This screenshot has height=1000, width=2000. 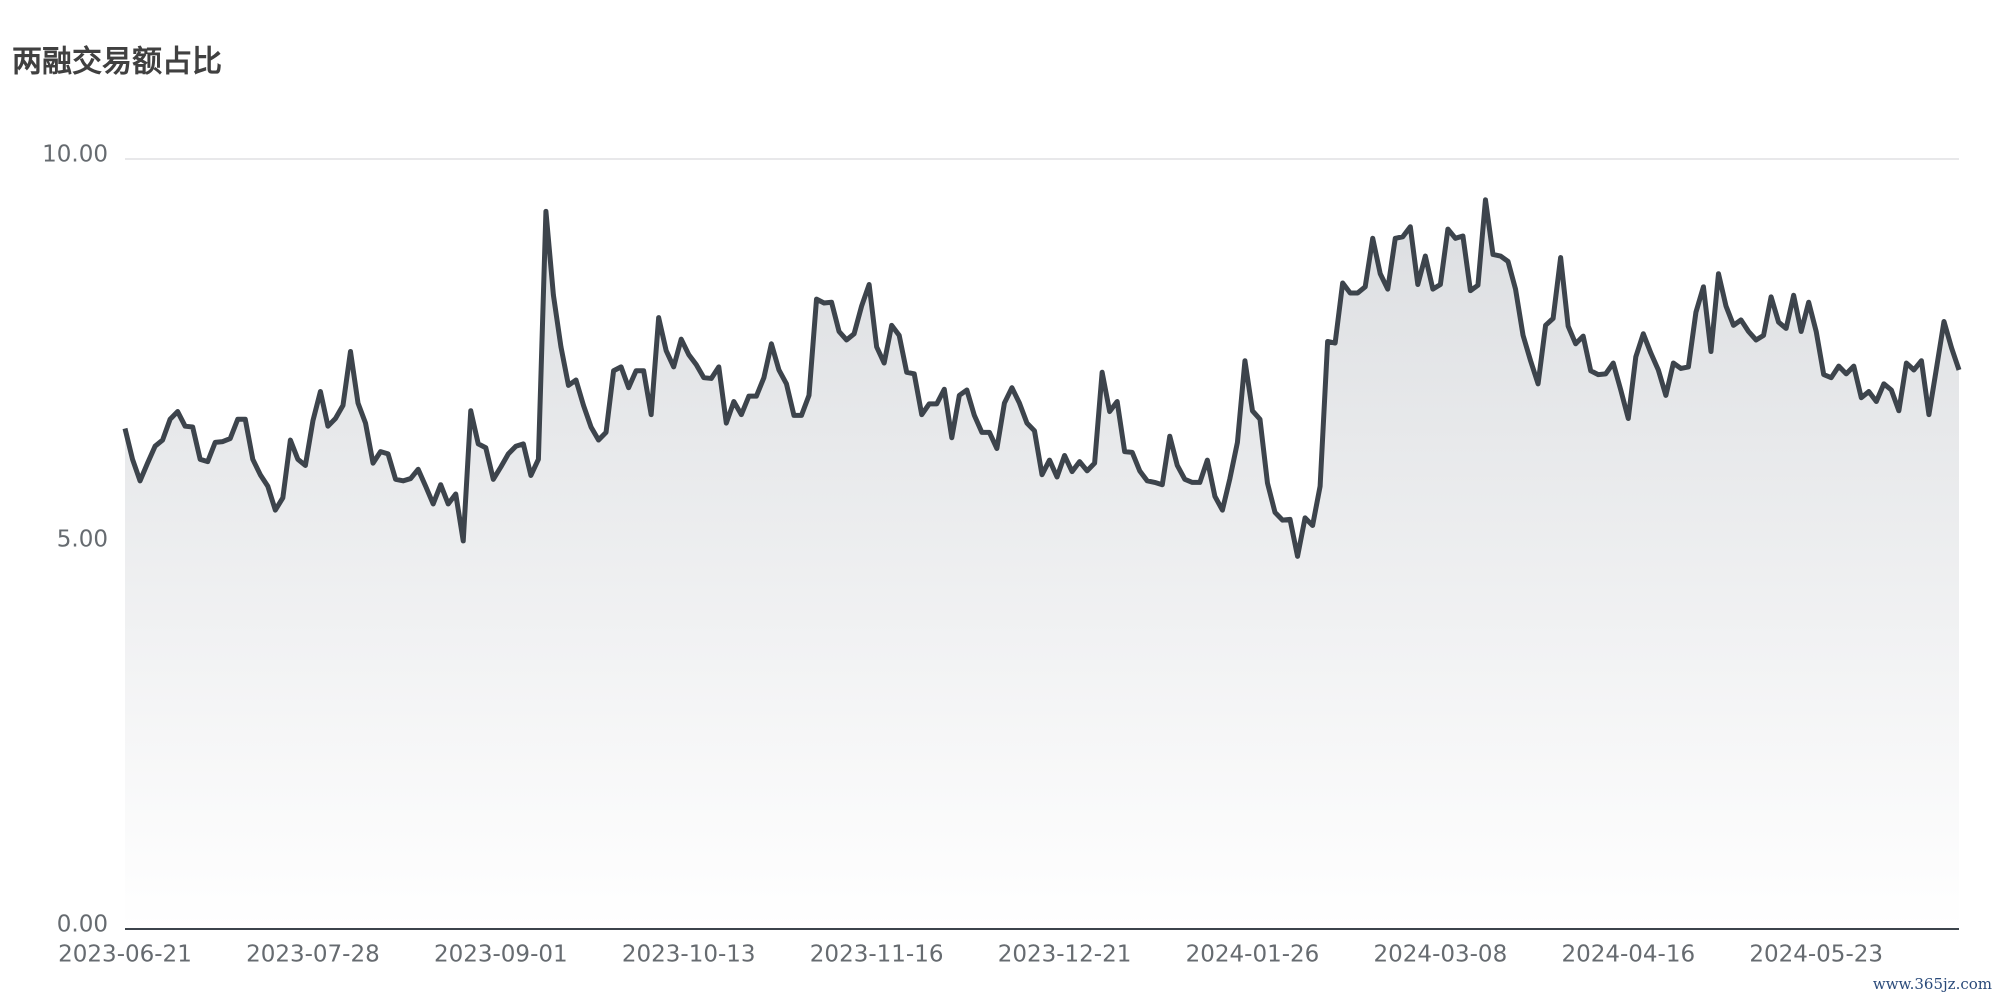 I want to click on x-tick-label: 2023-07-28, so click(x=313, y=955).